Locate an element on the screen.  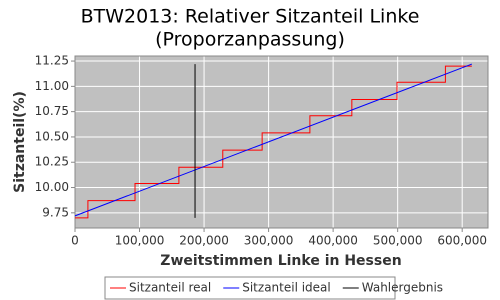
x-axis-label: Zweitstimmen Linke in Hessen is located at coordinates (280, 261).